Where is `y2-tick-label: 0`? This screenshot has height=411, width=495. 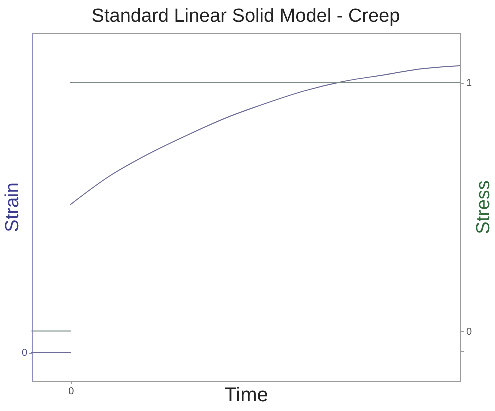
y2-tick-label: 0 is located at coordinates (469, 332).